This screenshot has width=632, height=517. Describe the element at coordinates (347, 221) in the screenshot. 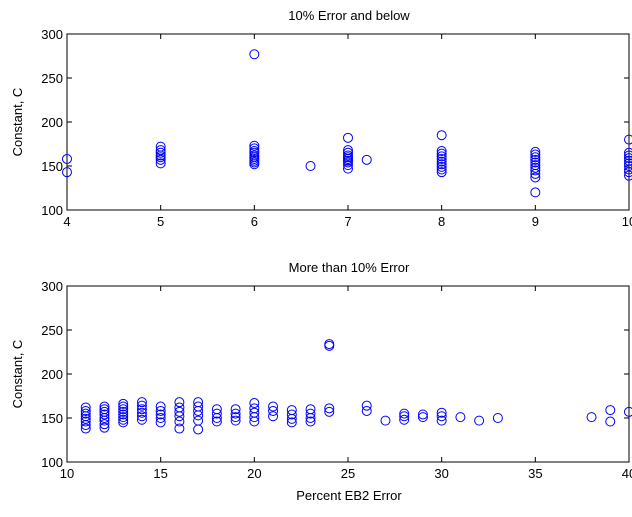

I see `x-tick-label: 7` at that location.